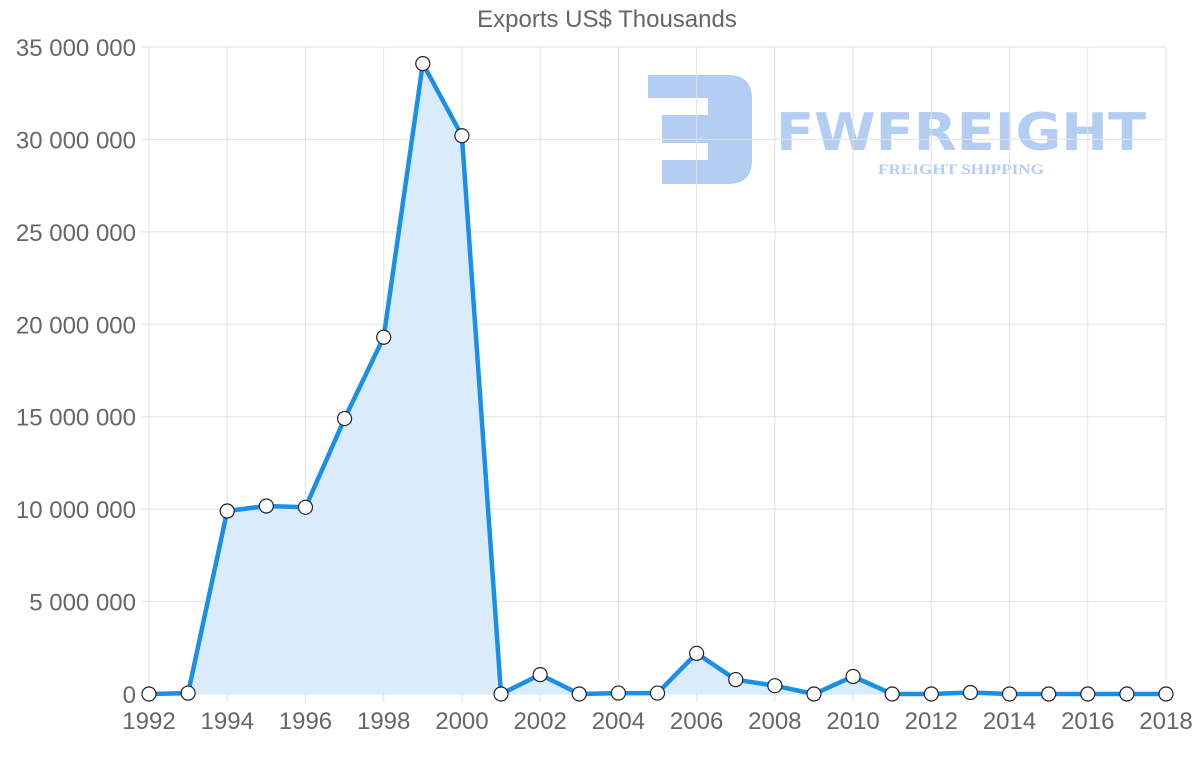 Image resolution: width=1200 pixels, height=763 pixels. Describe the element at coordinates (1087, 721) in the screenshot. I see `x-tick-label: 2016` at that location.